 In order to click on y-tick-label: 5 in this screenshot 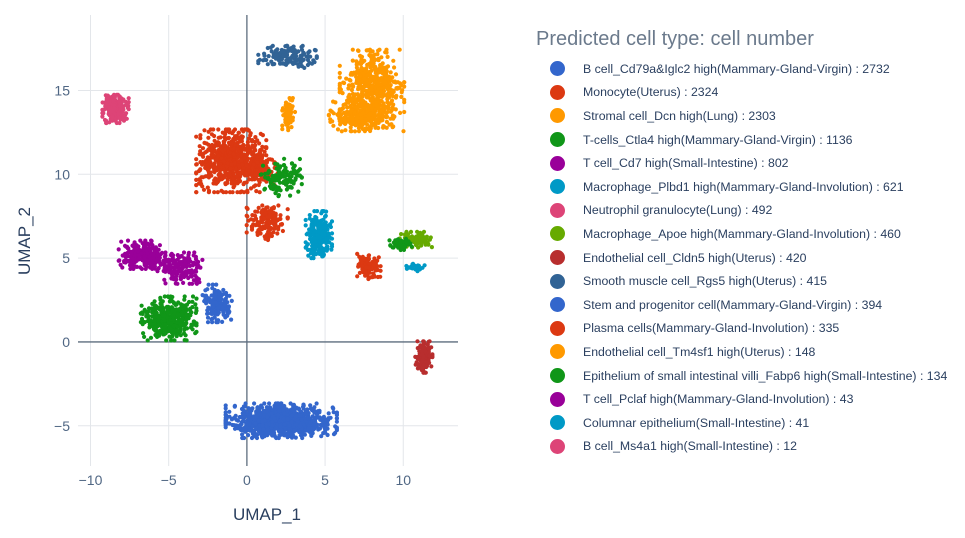, I will do `click(66, 258)`.